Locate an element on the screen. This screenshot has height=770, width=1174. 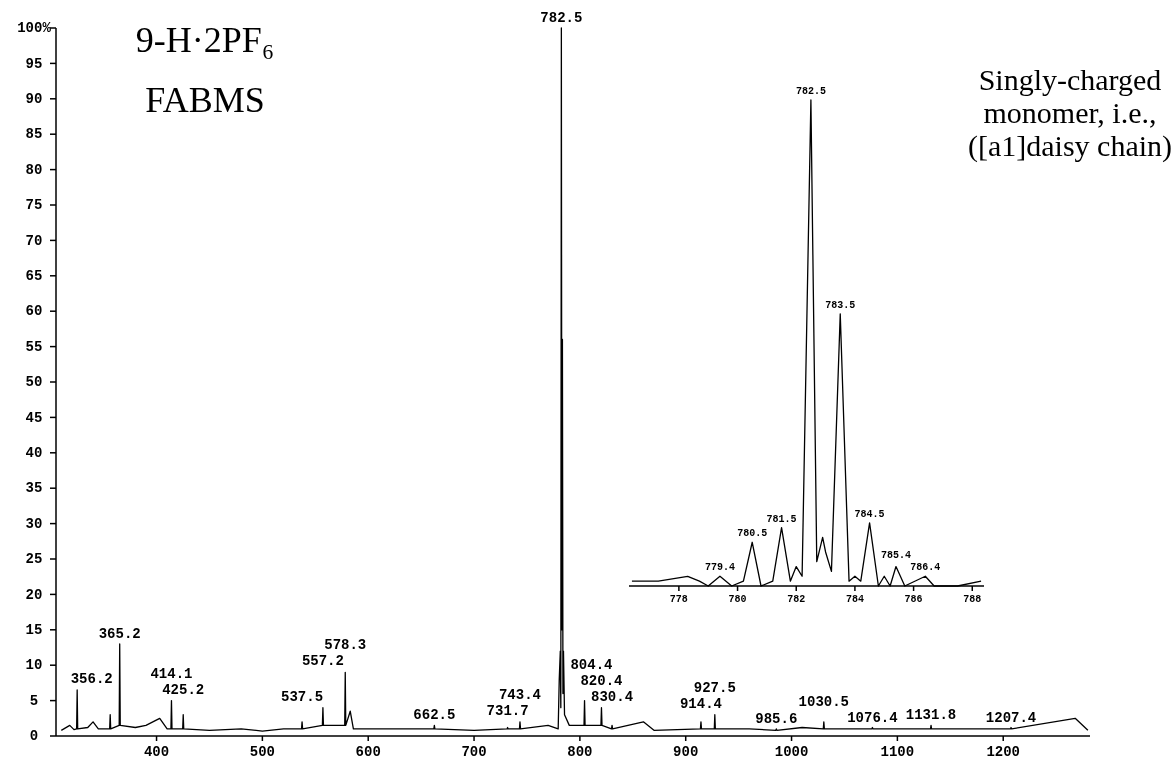
annotation: 785.4 is located at coordinates (895, 556).